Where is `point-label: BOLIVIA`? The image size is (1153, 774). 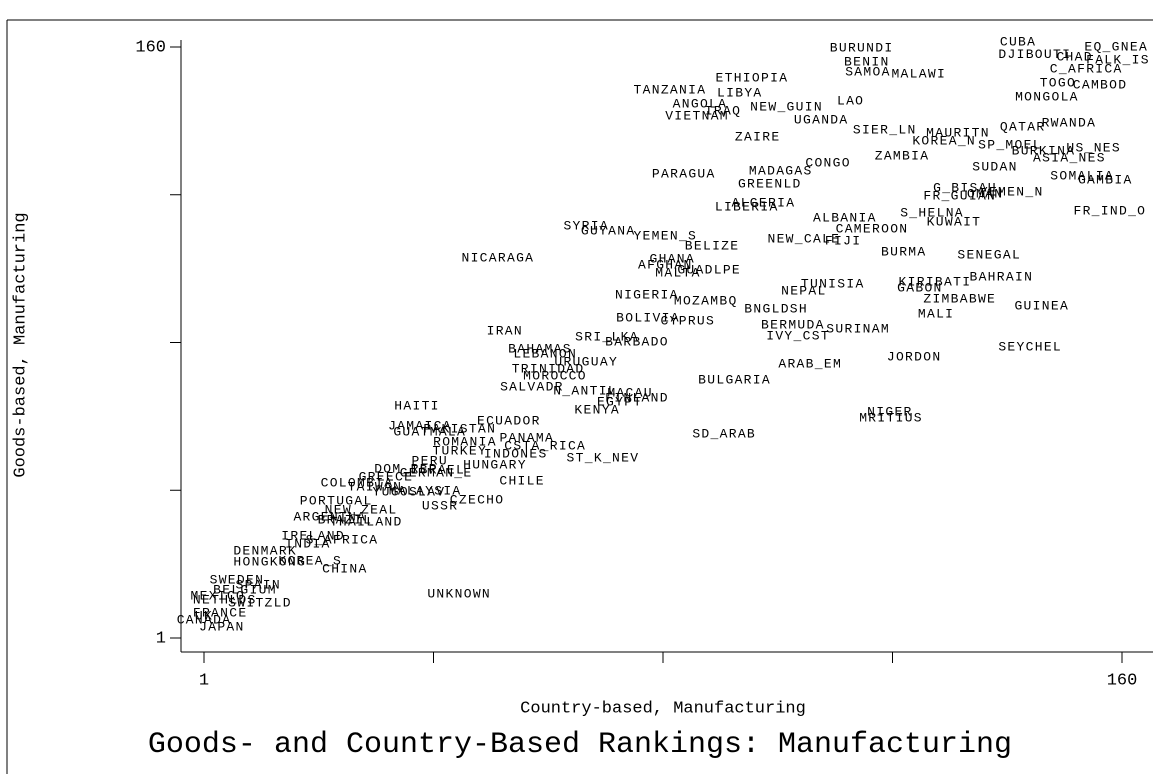
point-label: BOLIVIA is located at coordinates (648, 317).